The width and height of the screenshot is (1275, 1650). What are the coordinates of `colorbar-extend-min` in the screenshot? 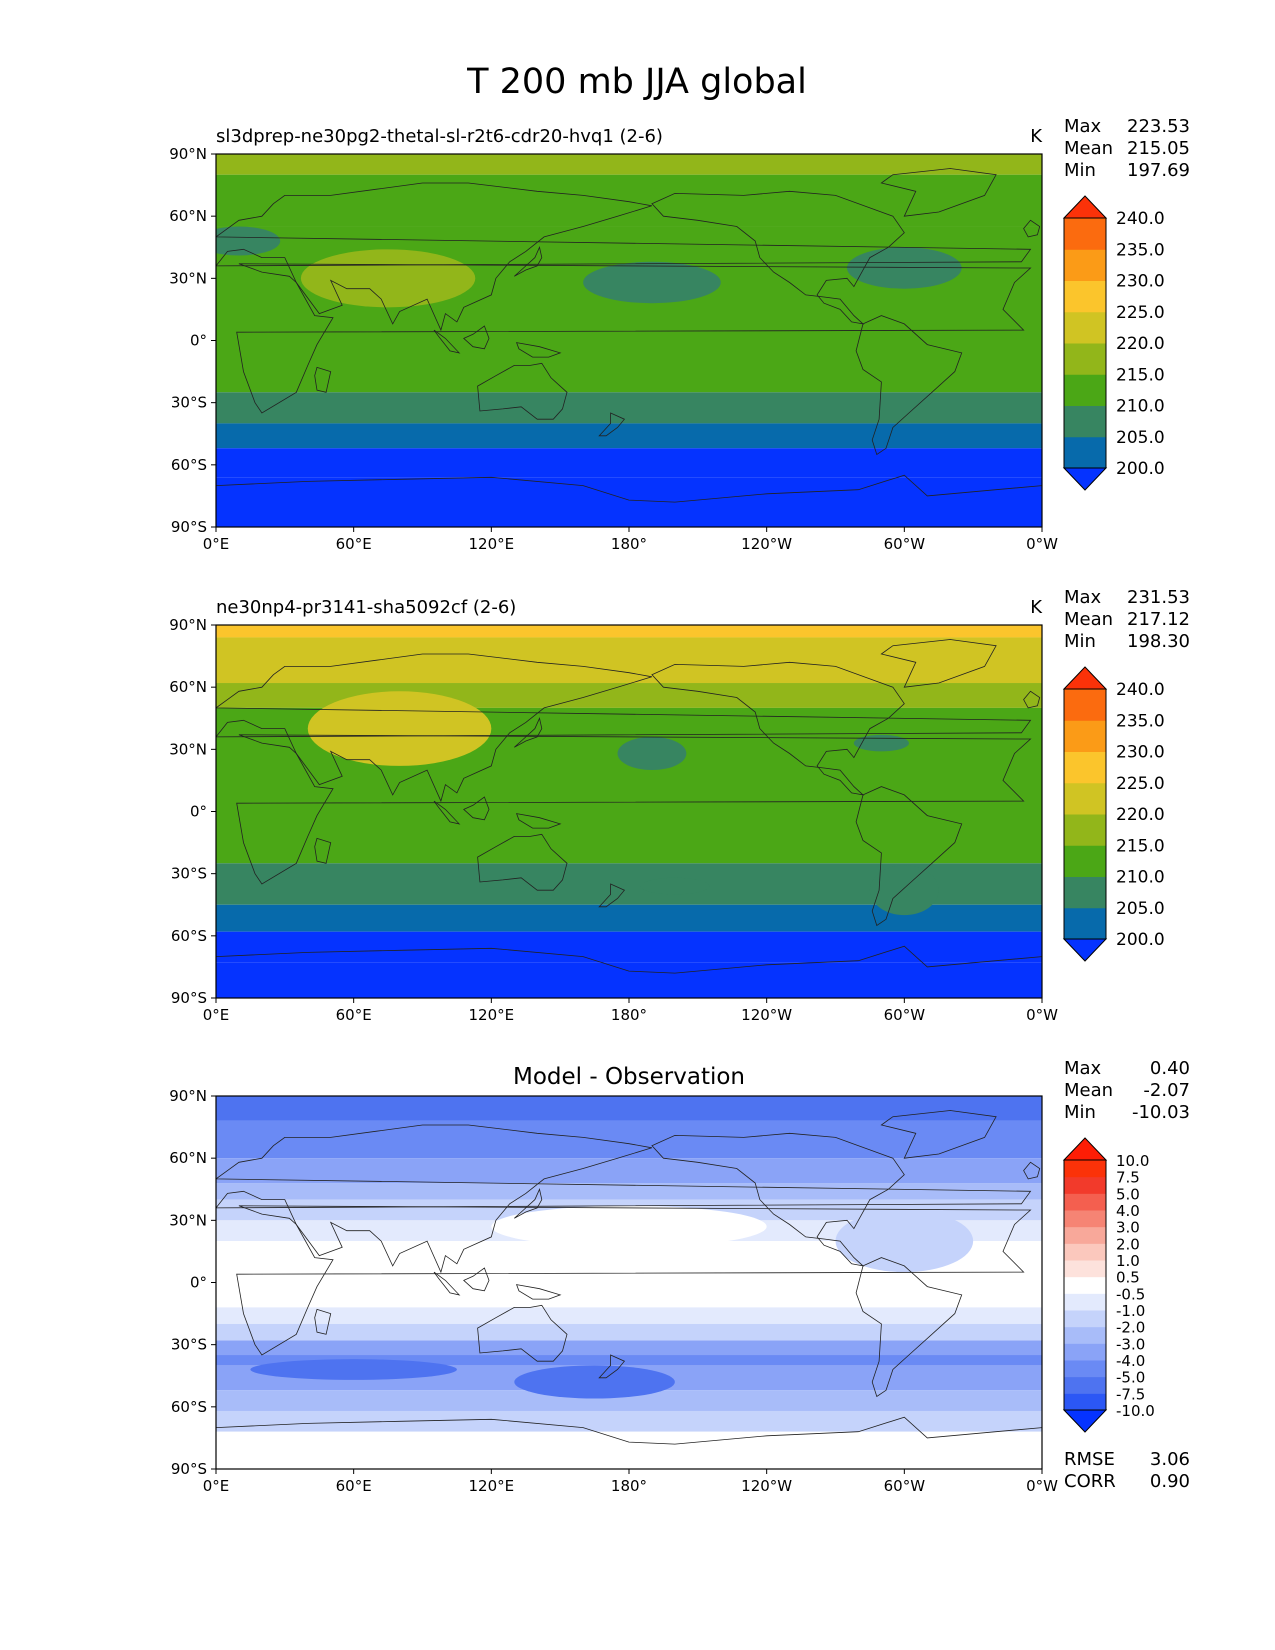 It's located at (1085, 479).